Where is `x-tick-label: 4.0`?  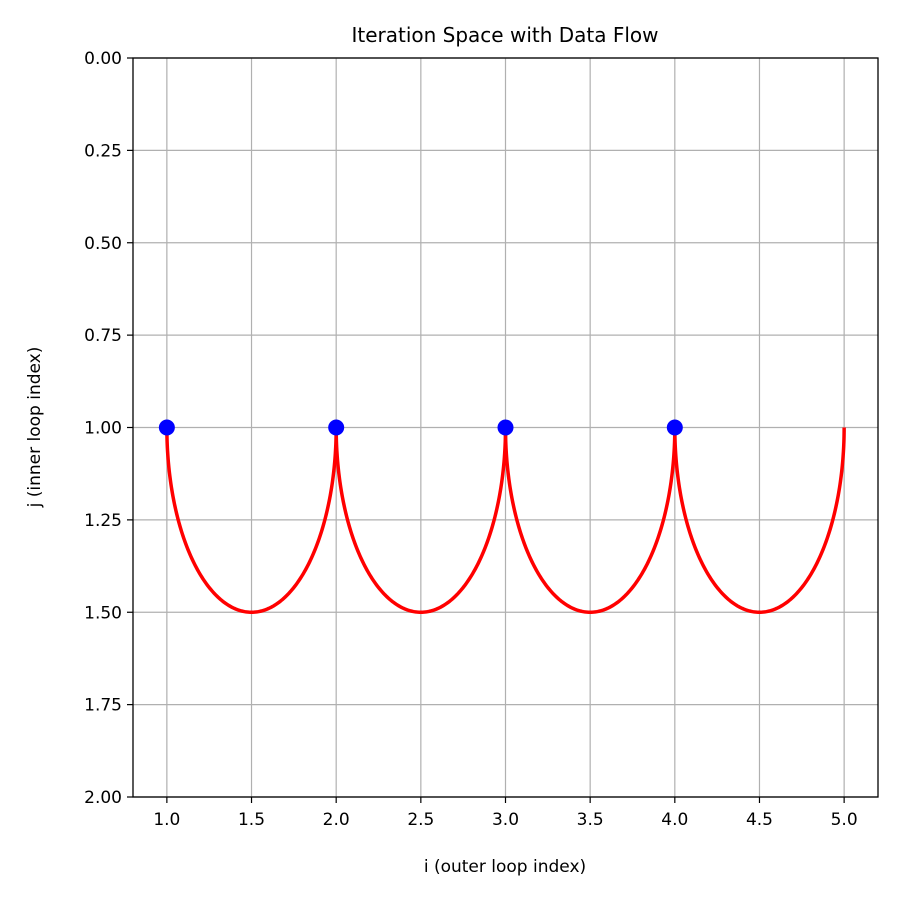
x-tick-label: 4.0 is located at coordinates (674, 820).